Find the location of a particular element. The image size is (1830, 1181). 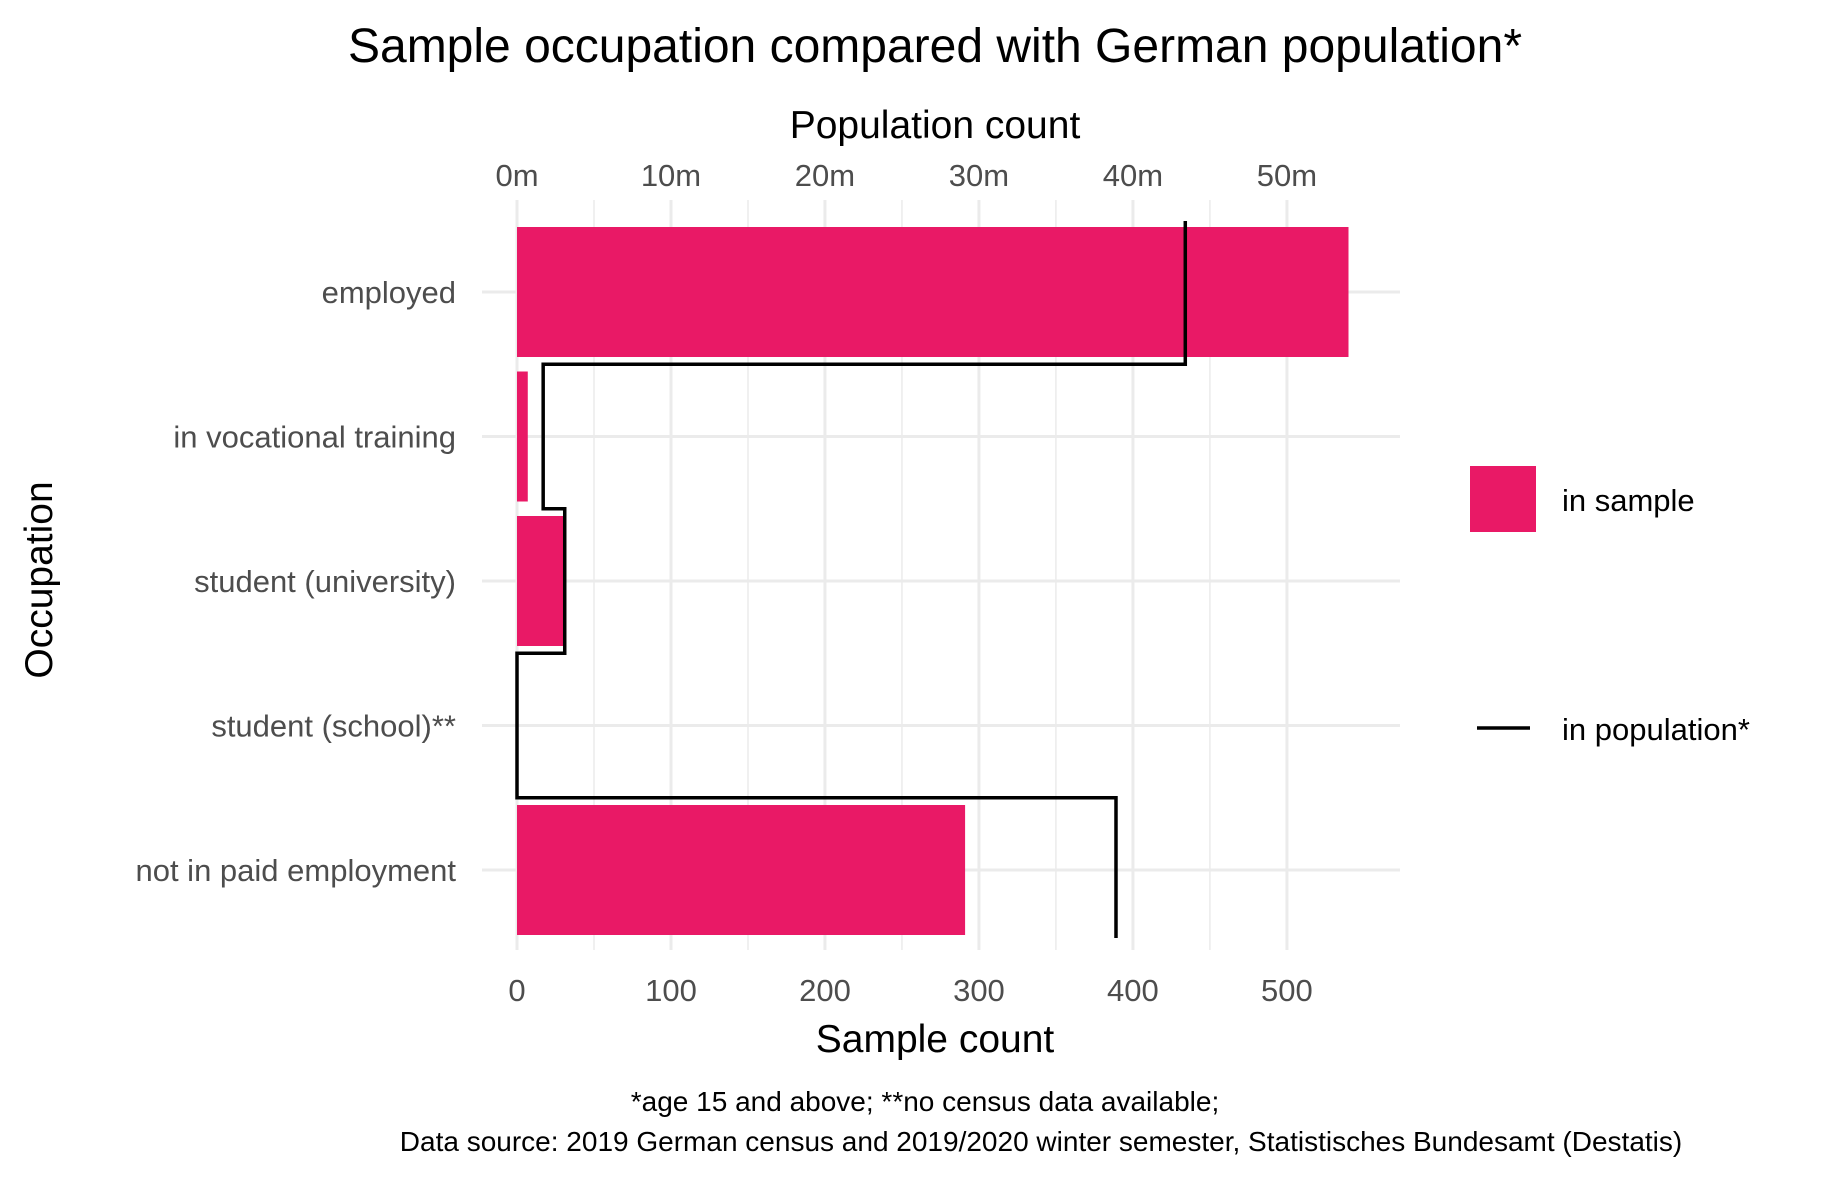

legend: in sample in population* is located at coordinates (1610, 606).